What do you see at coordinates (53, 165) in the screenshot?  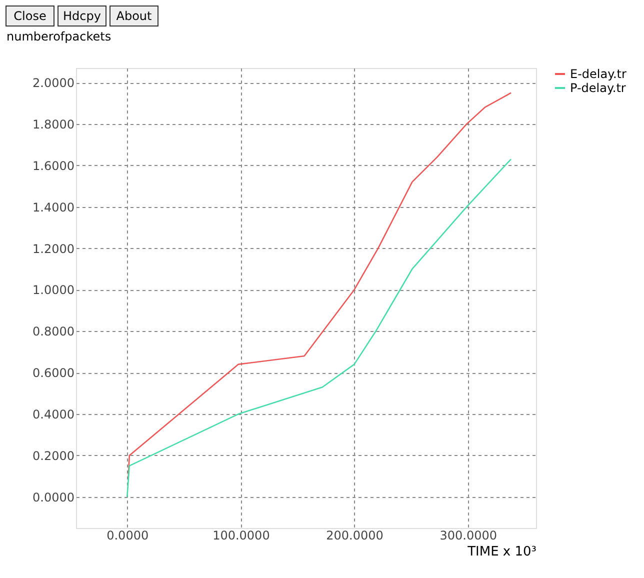 I see `y-tick-label: 1.6000` at bounding box center [53, 165].